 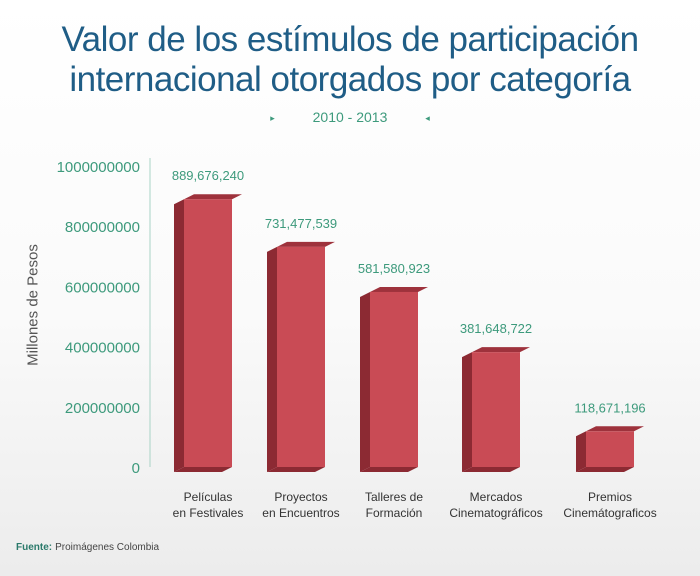 I want to click on chart-title-line-2: internacional otorgados por categoría, so click(x=350, y=79).